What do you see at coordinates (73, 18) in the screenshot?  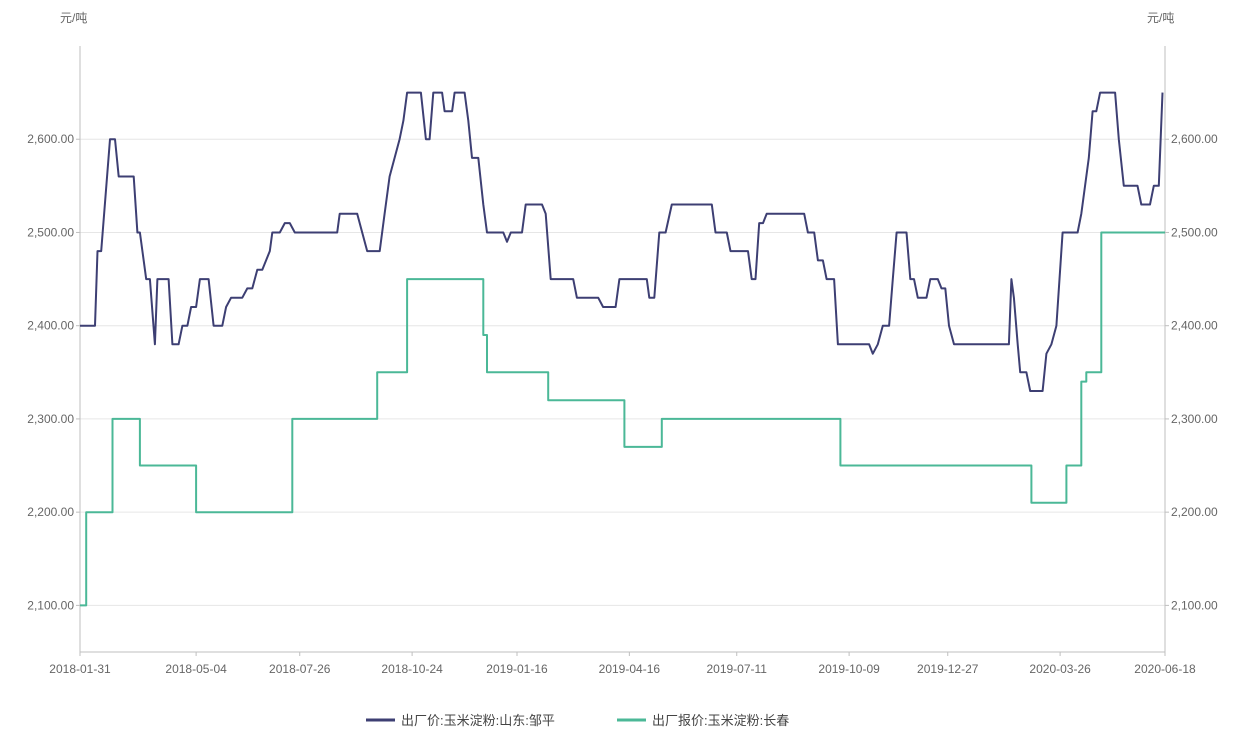 I see `left-y-unit: 元/吨` at bounding box center [73, 18].